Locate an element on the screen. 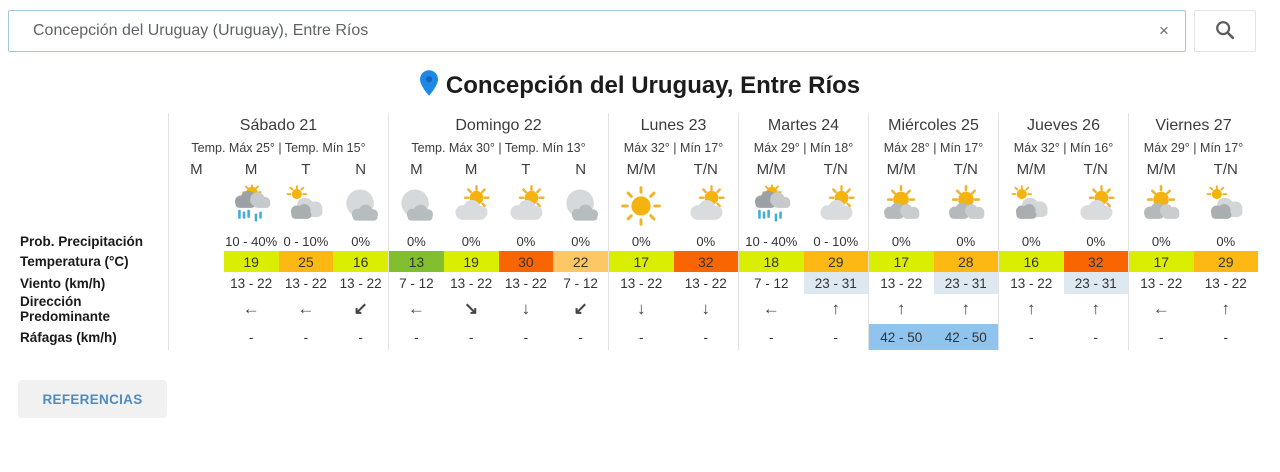 The width and height of the screenshot is (1280, 472). search-input is located at coordinates (597, 31).